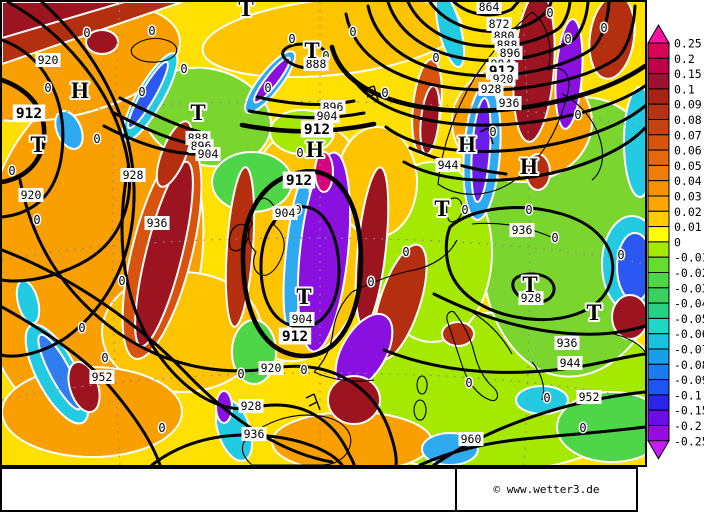  What do you see at coordinates (689, 441) in the screenshot?
I see `svg-text: -0.25` at bounding box center [689, 441].